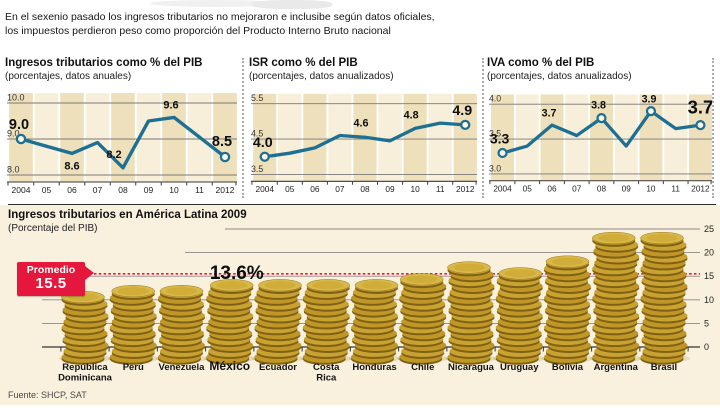  I want to click on data-labels: 9.0 8.6 8.2 9.6 8.5, so click(120, 135).